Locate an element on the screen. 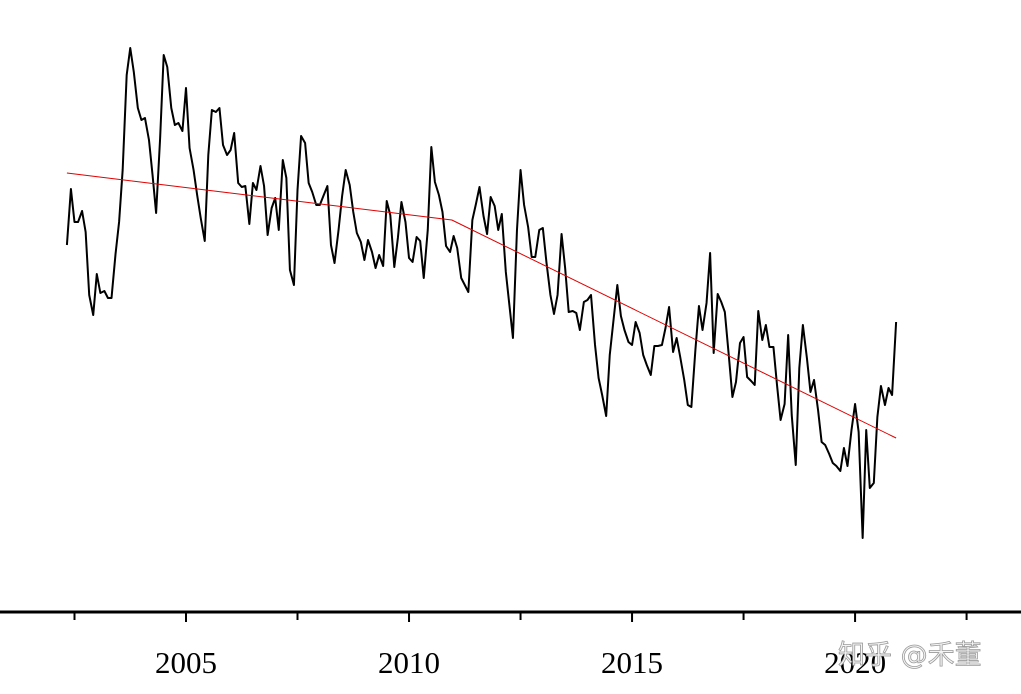 This screenshot has height=694, width=1021. x-tick-label: 2005 is located at coordinates (186, 662).